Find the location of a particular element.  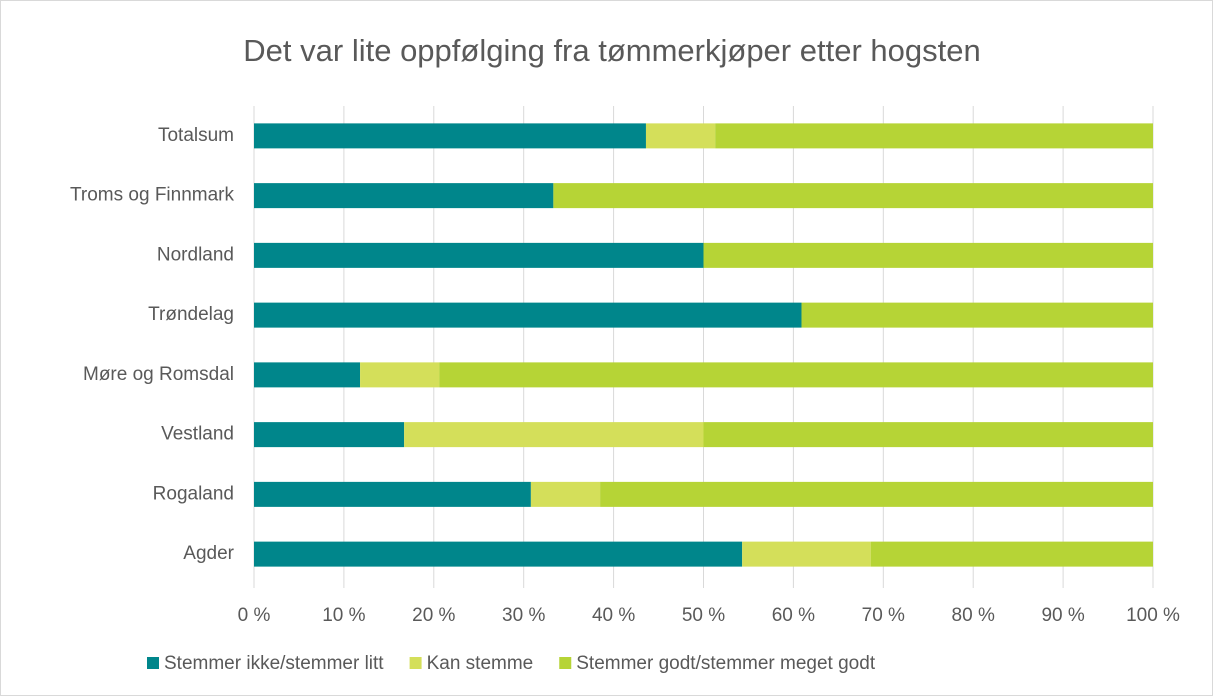

y-tick-label: Møre og Romsdal is located at coordinates (158, 374).